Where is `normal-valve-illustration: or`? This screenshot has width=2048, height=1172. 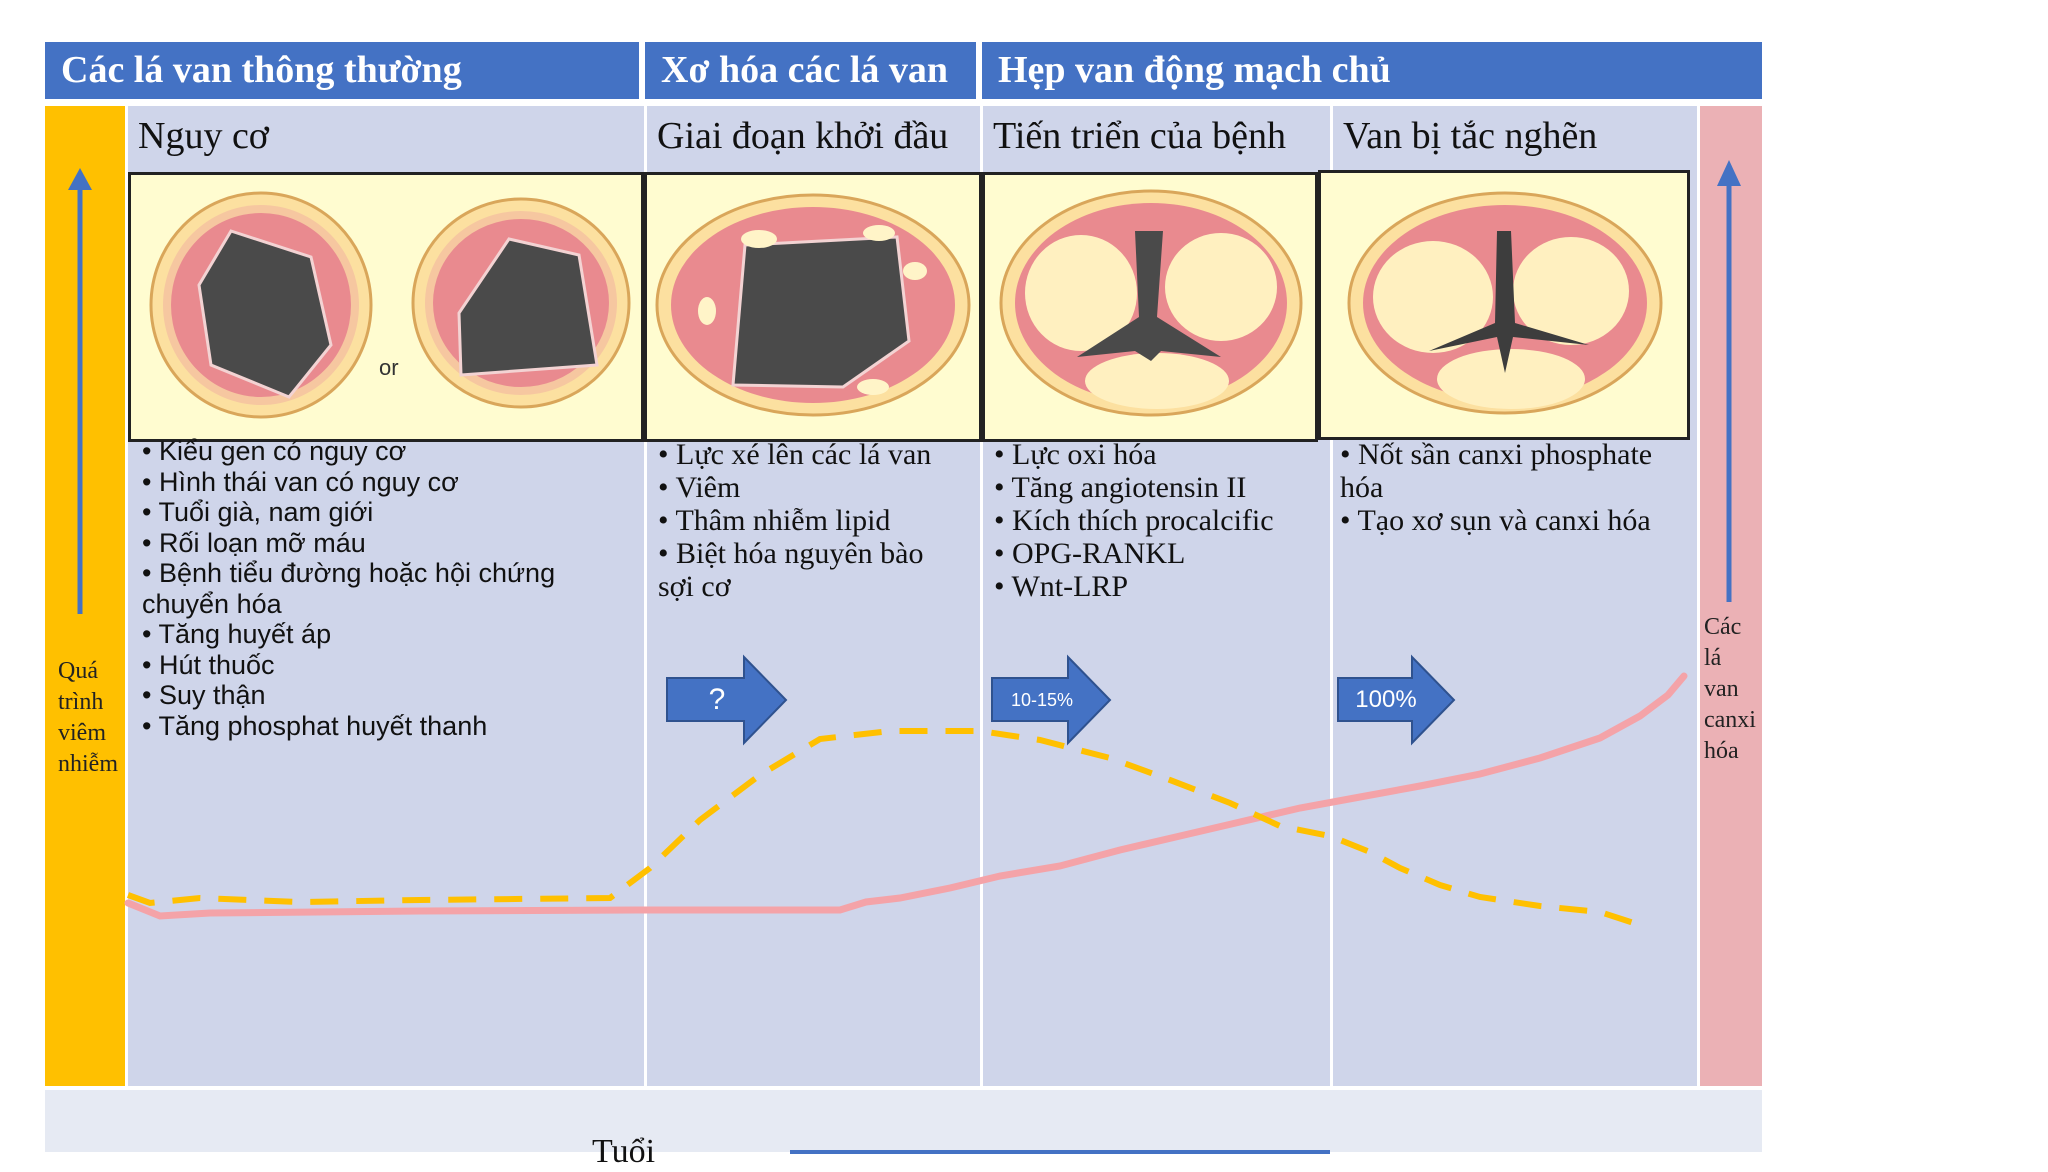
normal-valve-illustration: or is located at coordinates (390, 305).